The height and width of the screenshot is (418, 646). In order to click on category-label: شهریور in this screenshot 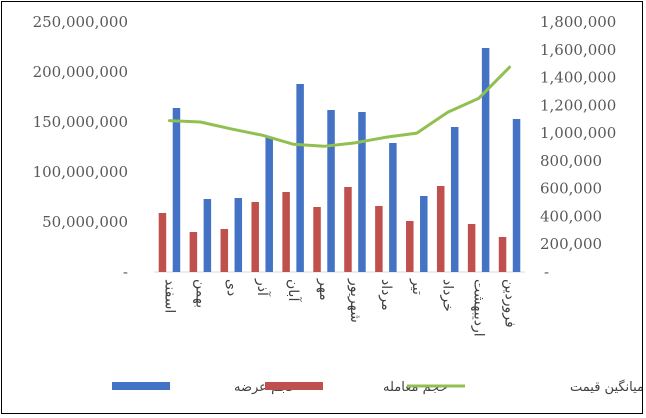, I will do `click(355, 300)`.